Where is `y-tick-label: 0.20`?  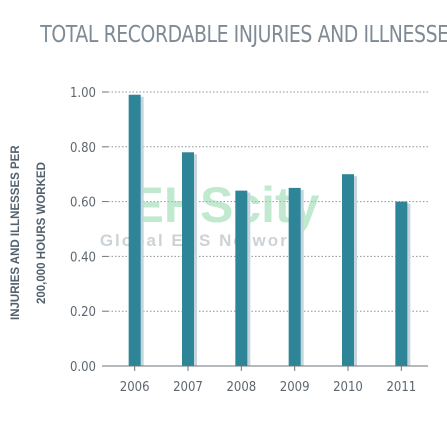
y-tick-label: 0.20 is located at coordinates (83, 312).